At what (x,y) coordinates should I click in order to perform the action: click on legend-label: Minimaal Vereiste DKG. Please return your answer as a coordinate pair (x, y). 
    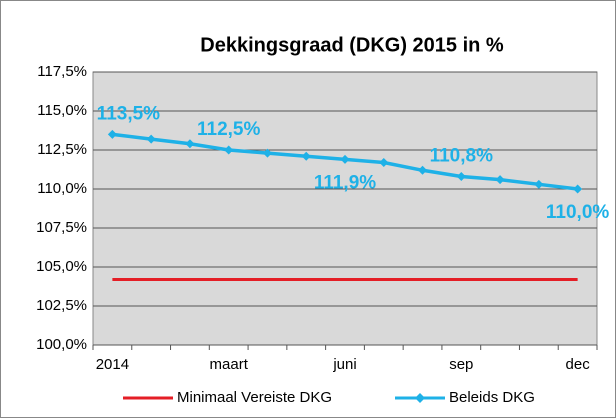
    Looking at the image, I should click on (254, 397).